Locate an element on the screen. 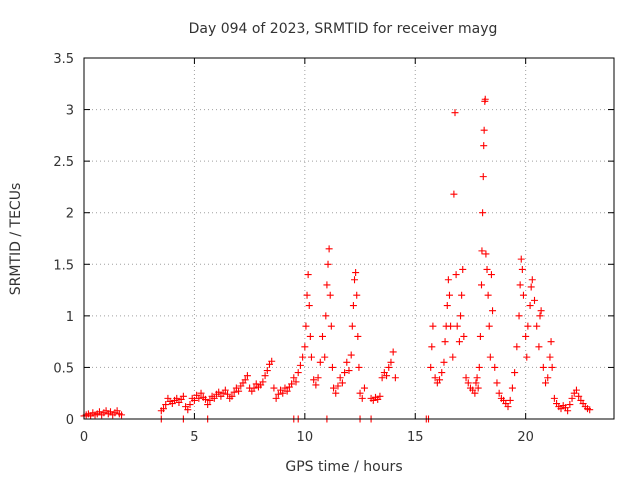 The image size is (640, 480). y-tick-label: 0.5 is located at coordinates (63, 368).